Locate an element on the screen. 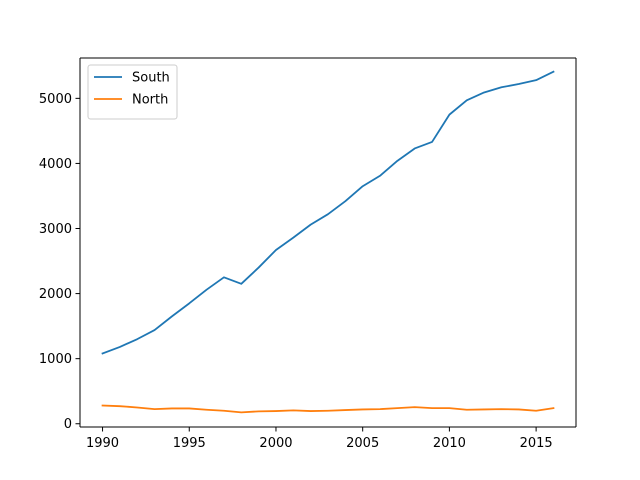  x-tick-label: 1995 is located at coordinates (189, 443).